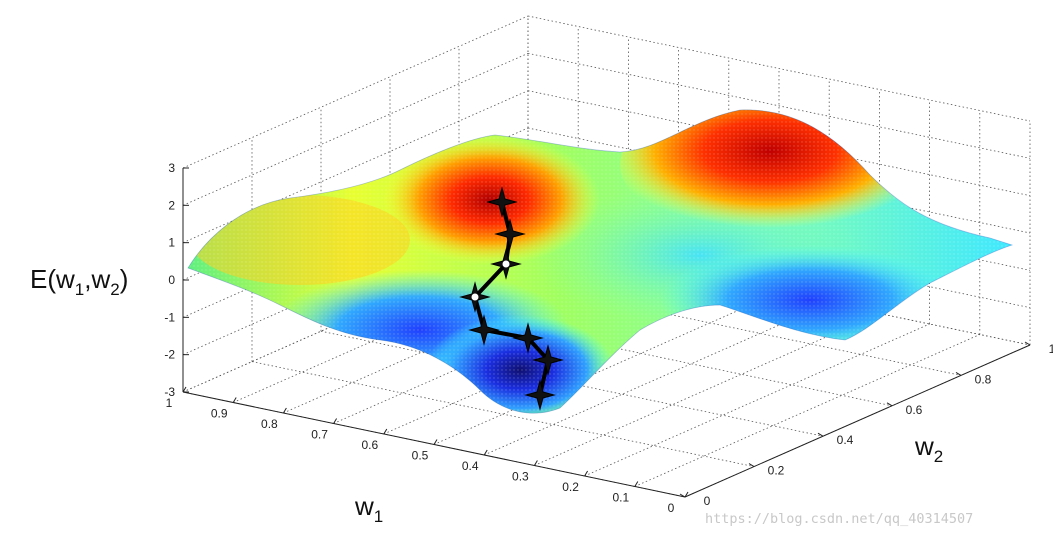  Describe the element at coordinates (928, 448) in the screenshot. I see `w2-axis-label: w2` at that location.